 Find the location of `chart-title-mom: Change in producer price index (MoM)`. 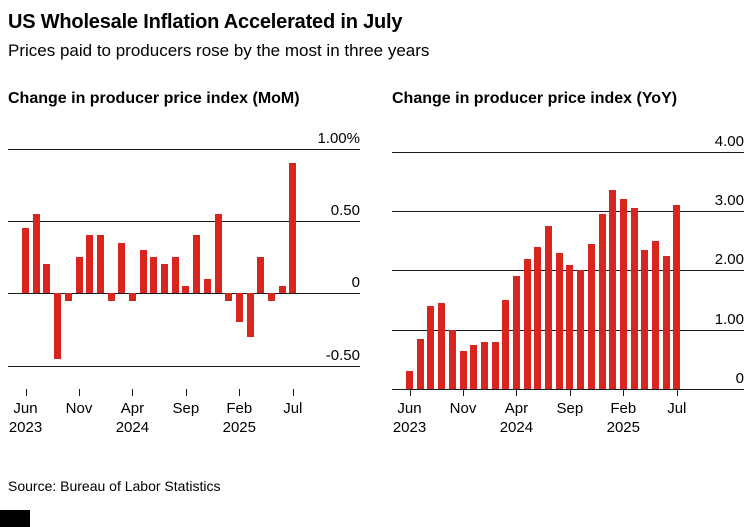

chart-title-mom: Change in producer price index (MoM) is located at coordinates (154, 98).